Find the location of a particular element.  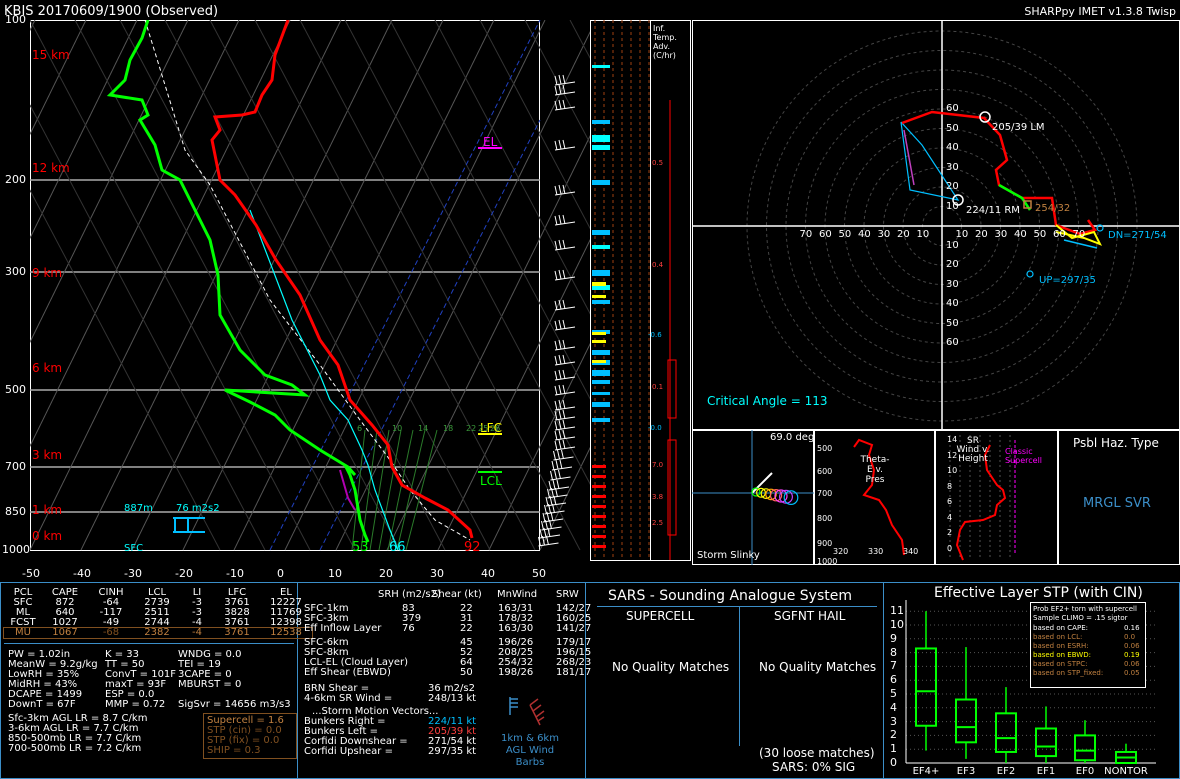

adv-red-mark is located at coordinates (599, 496).